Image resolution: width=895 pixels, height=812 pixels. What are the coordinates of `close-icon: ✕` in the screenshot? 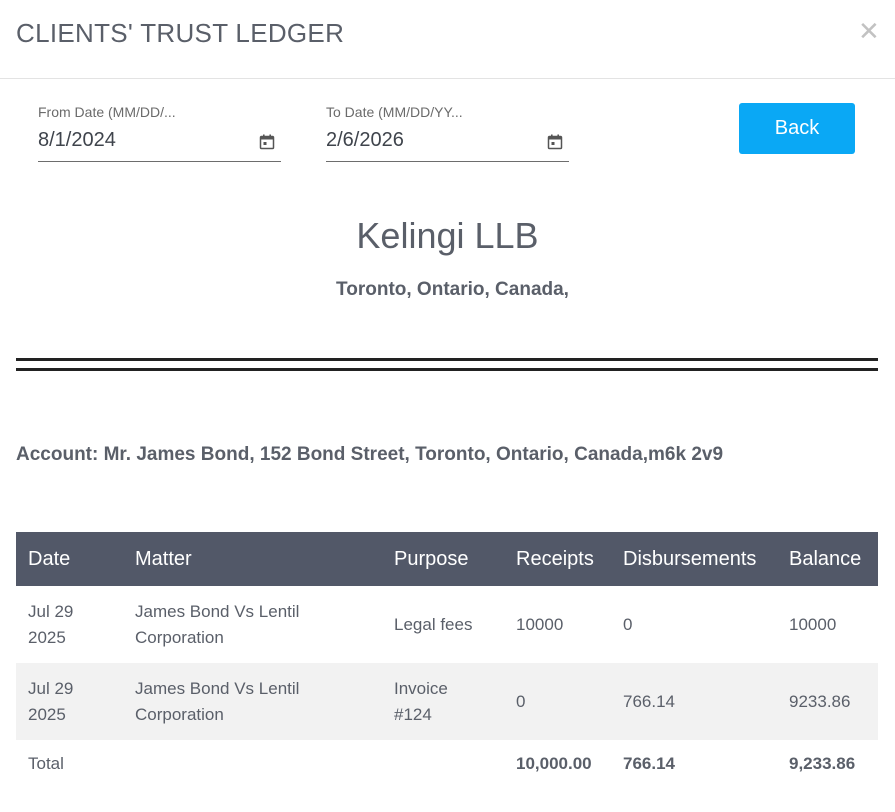 It's located at (869, 31).